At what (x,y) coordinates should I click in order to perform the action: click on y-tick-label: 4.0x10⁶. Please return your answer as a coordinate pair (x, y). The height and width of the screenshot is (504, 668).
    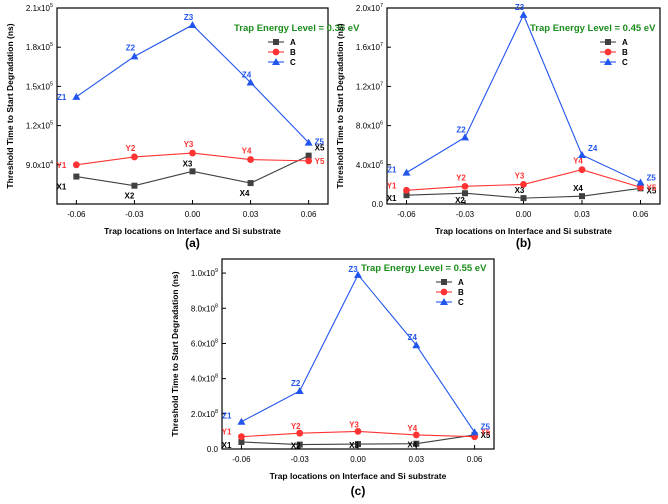
    Looking at the image, I should click on (369, 165).